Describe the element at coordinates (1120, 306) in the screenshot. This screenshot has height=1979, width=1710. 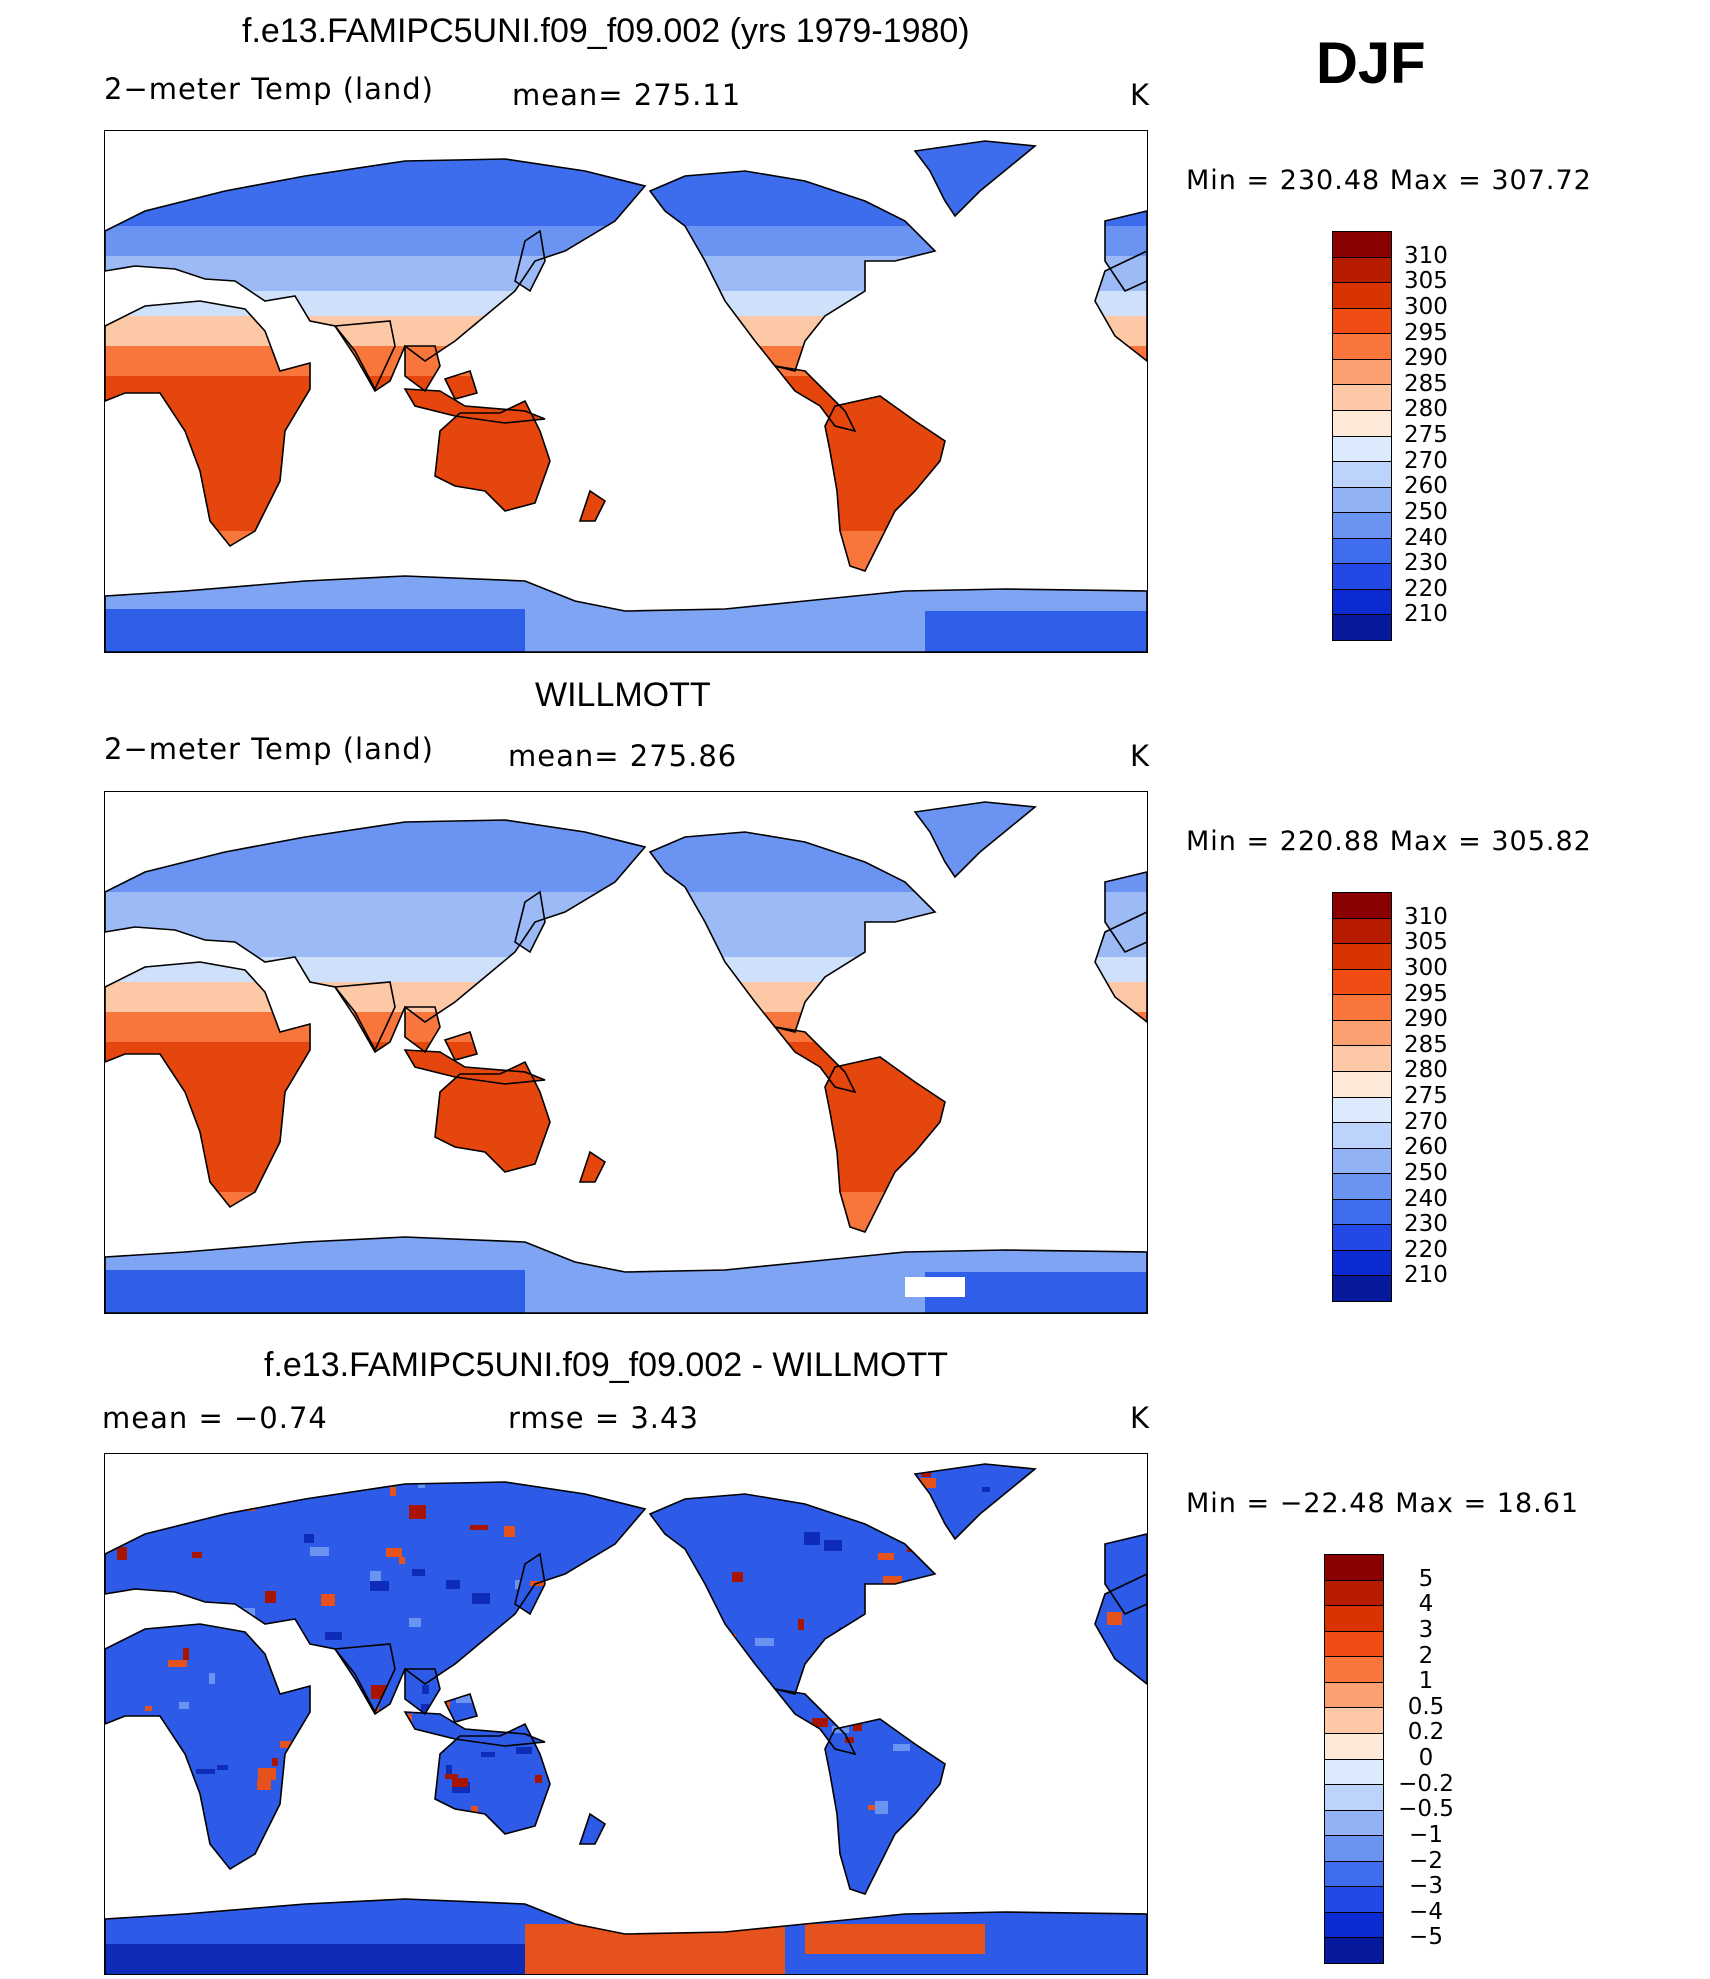
I see `coastline-africawest` at that location.